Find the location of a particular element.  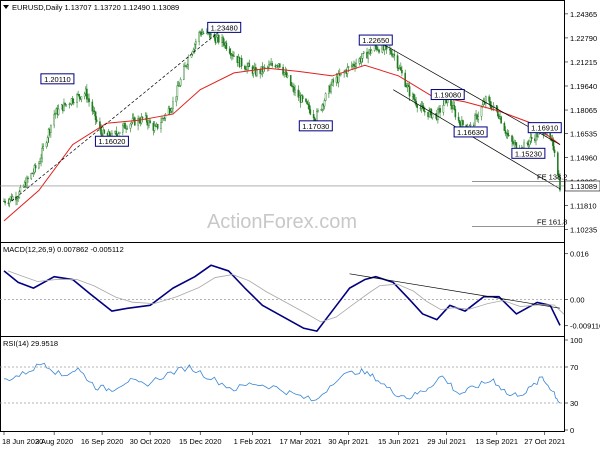

macd-axis-label: 0.016 is located at coordinates (579, 254).